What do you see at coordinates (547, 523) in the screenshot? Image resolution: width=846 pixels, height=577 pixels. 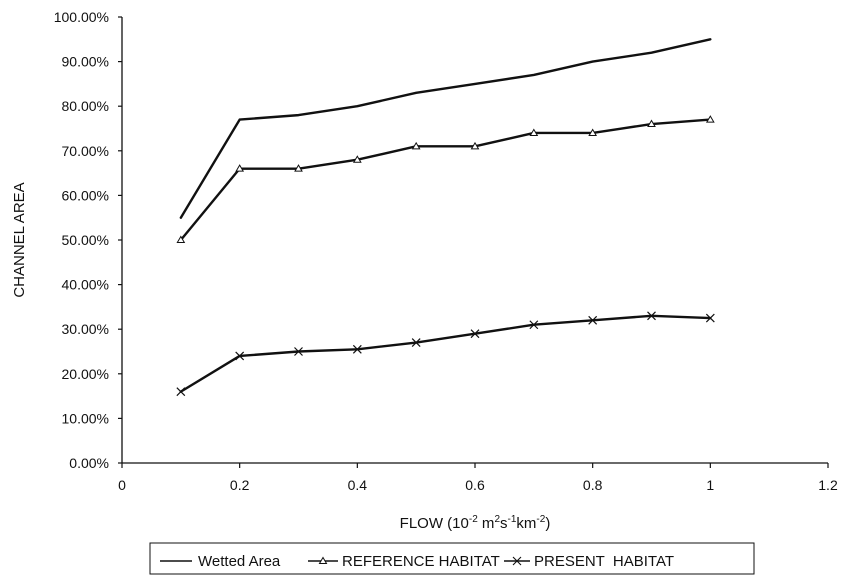 I see `x-axis-title-part: )` at bounding box center [547, 523].